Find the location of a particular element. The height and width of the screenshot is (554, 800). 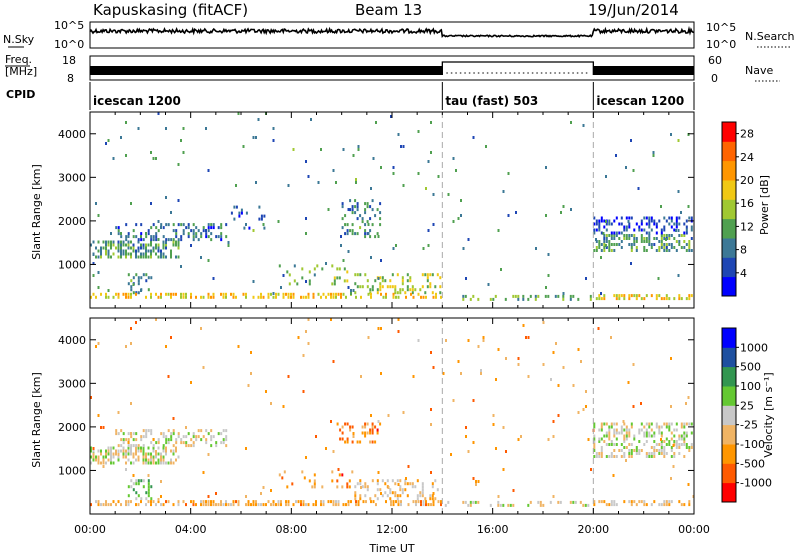

time-tick-label: 12:00 is located at coordinates (392, 529).